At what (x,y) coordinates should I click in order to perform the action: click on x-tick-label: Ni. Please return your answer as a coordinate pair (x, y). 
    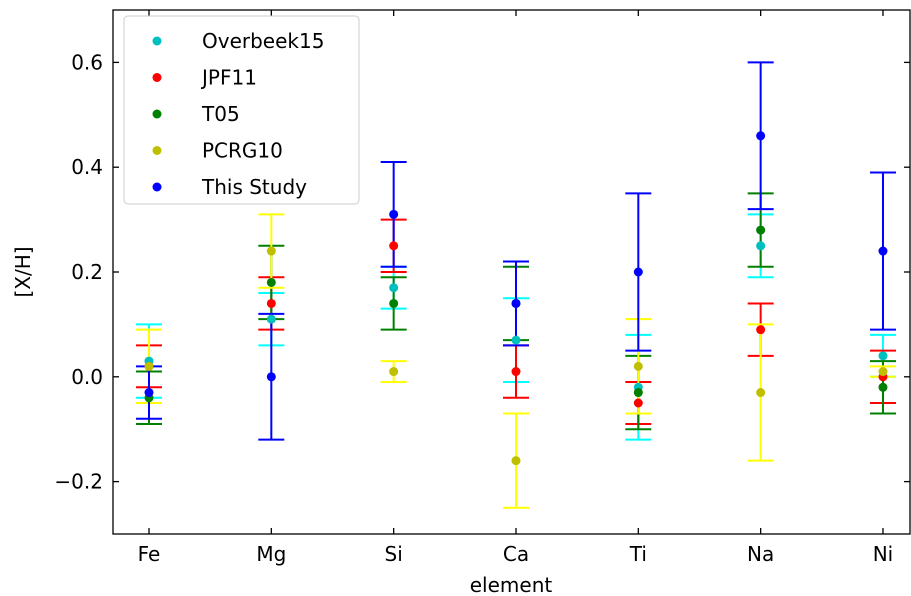
    Looking at the image, I should click on (883, 554).